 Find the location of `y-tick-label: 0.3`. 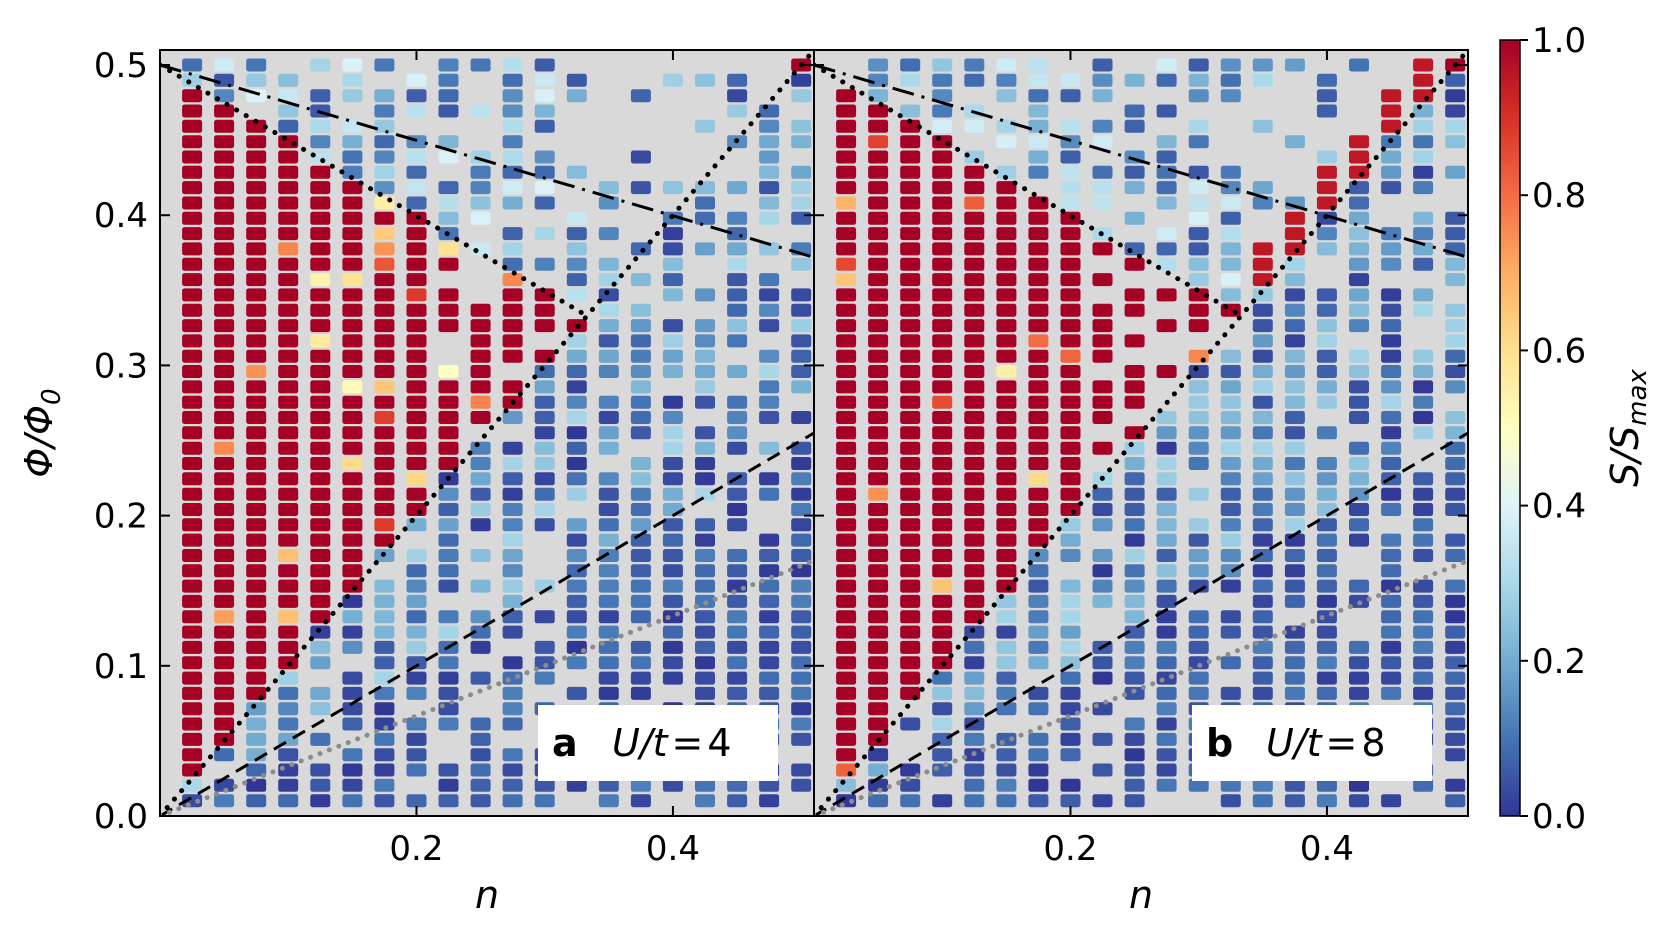

y-tick-label: 0.3 is located at coordinates (121, 366).